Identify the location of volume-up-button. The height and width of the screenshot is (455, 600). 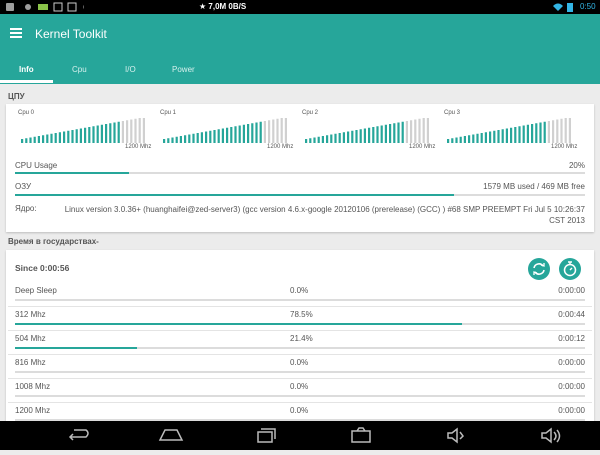
(551, 435).